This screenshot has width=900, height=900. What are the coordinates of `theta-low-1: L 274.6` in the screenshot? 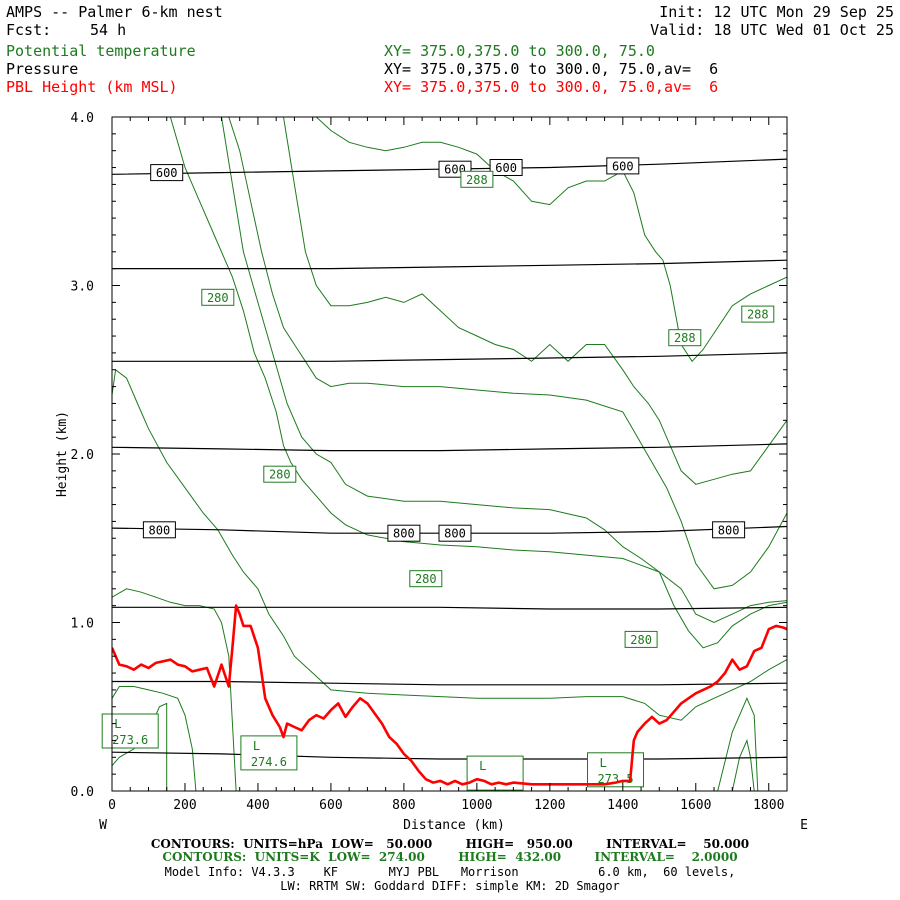 It's located at (269, 753).